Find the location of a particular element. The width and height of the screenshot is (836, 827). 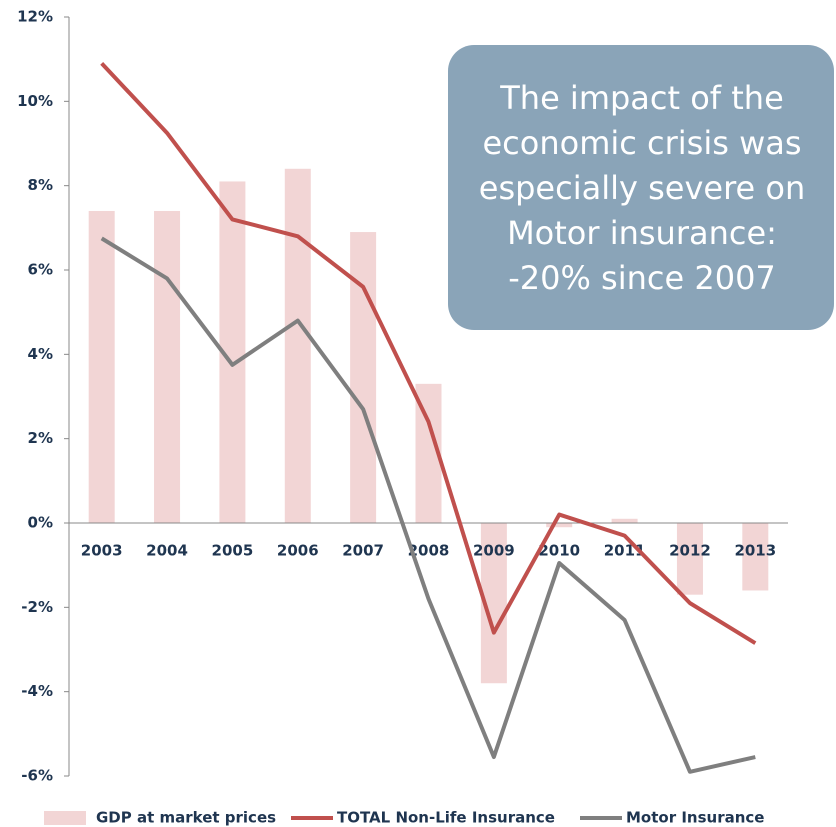

x-tick-label: 2010 is located at coordinates (559, 551).